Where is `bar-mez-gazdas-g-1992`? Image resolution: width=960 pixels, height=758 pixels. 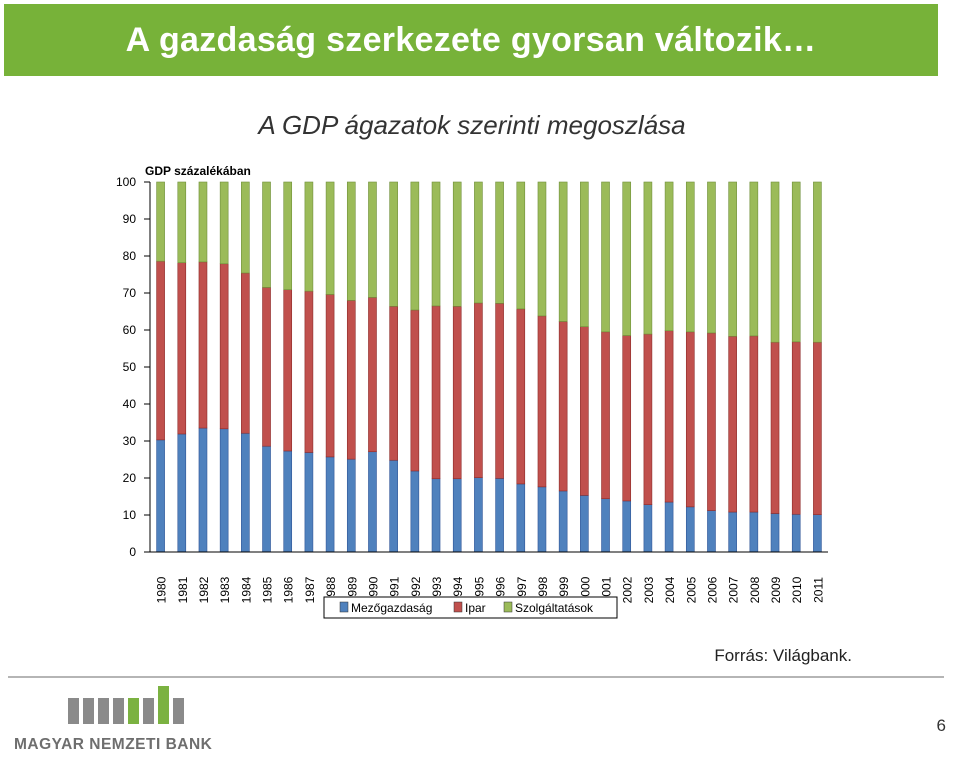 bar-mez-gazdas-g-1992 is located at coordinates (415, 511).